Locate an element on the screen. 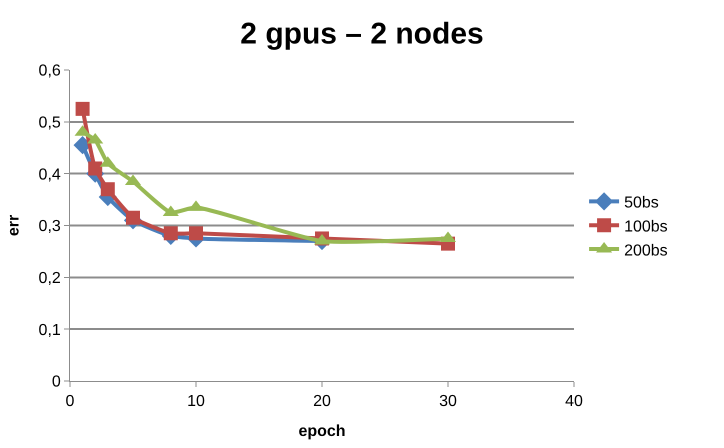  chart-title: 2 gpus – 2 nodes is located at coordinates (362, 33).